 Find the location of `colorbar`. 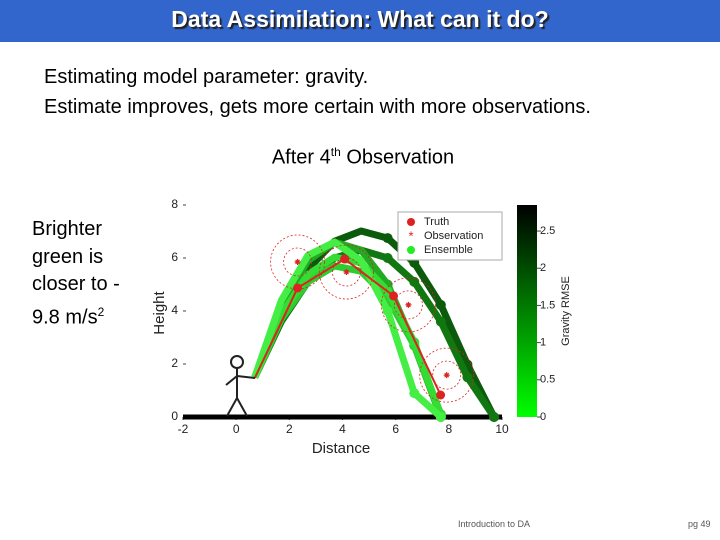

colorbar is located at coordinates (527, 311).